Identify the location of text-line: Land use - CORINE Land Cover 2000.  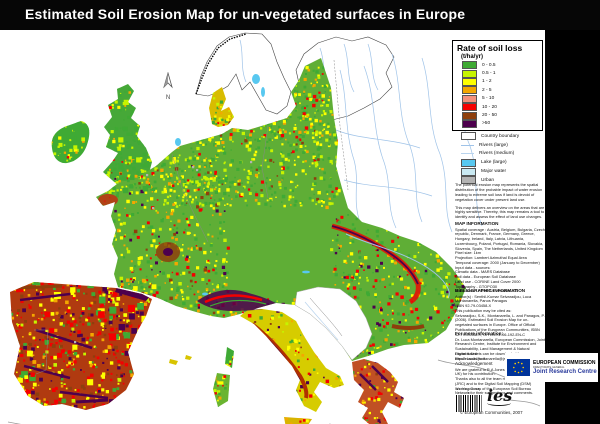
(488, 281).